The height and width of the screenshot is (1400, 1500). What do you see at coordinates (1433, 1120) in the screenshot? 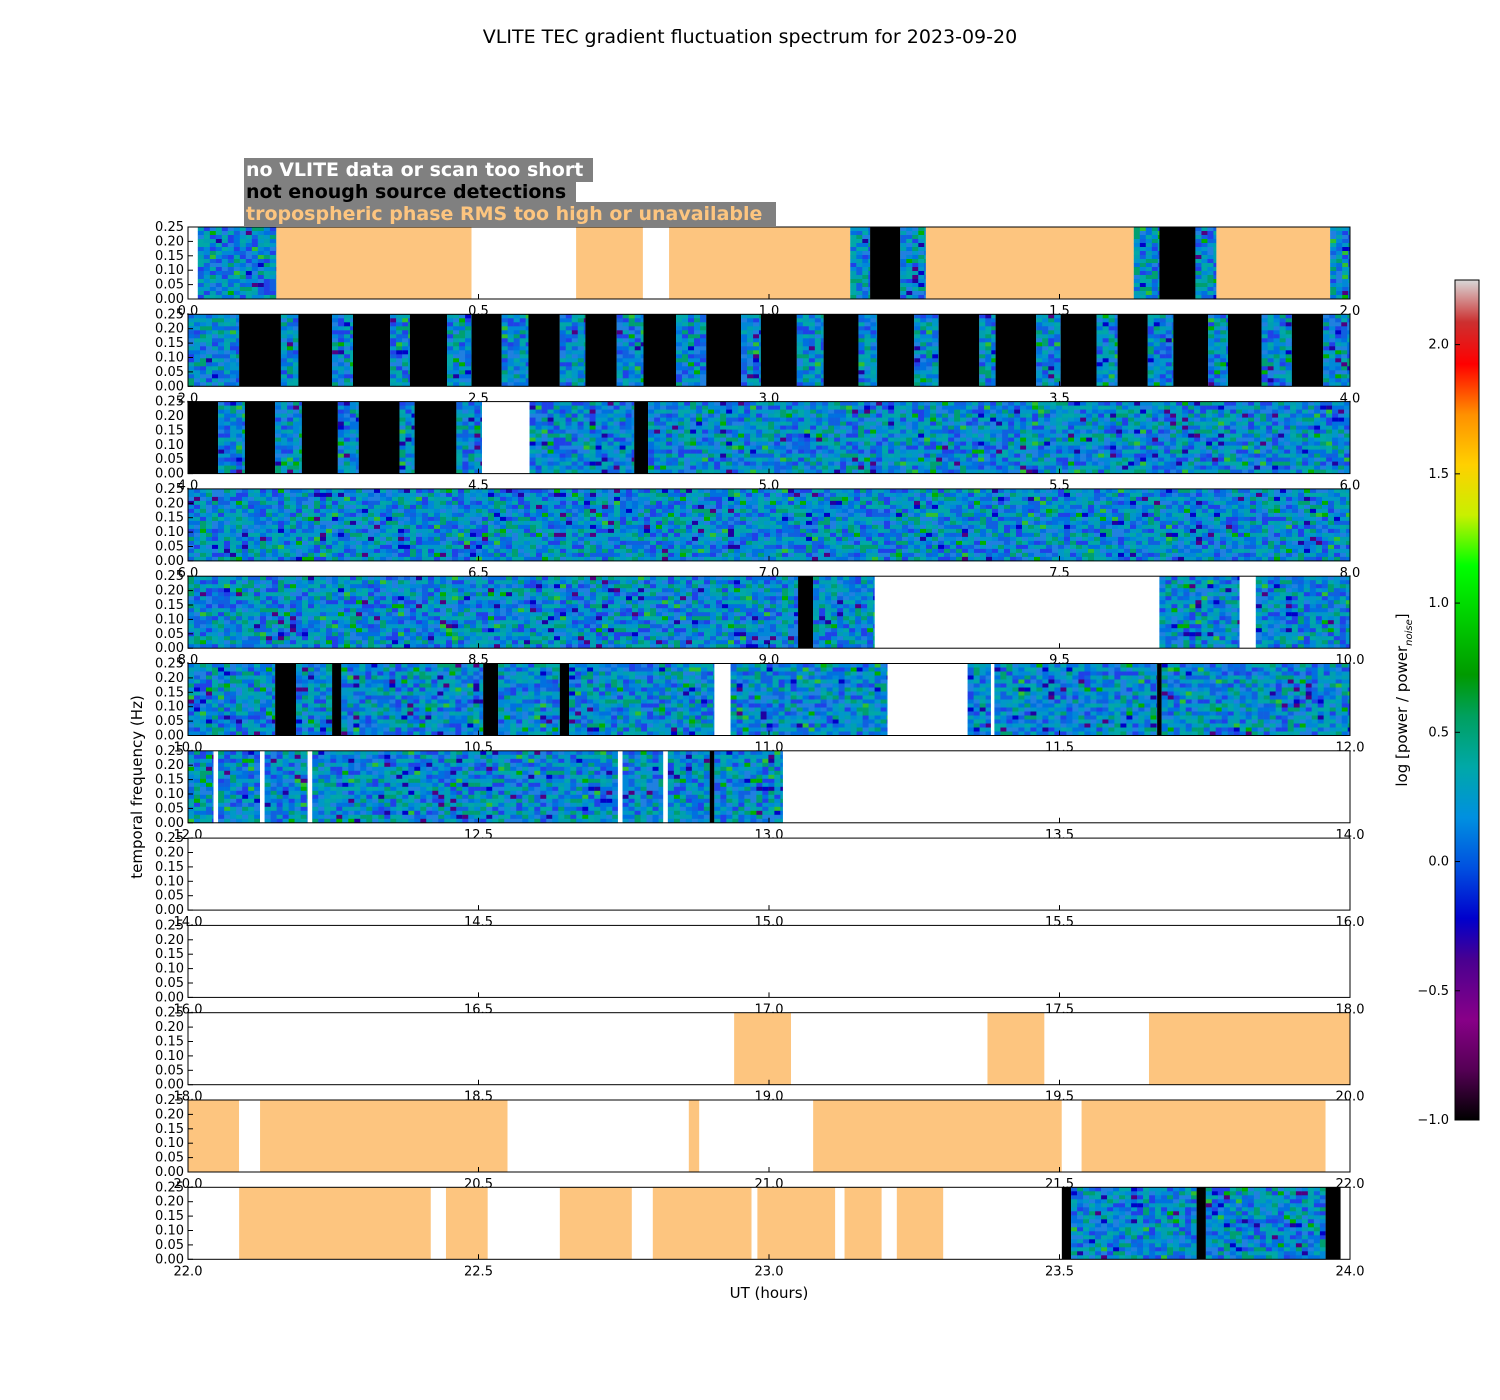
I see `colorbar-tick-label: −1.0` at bounding box center [1433, 1120].